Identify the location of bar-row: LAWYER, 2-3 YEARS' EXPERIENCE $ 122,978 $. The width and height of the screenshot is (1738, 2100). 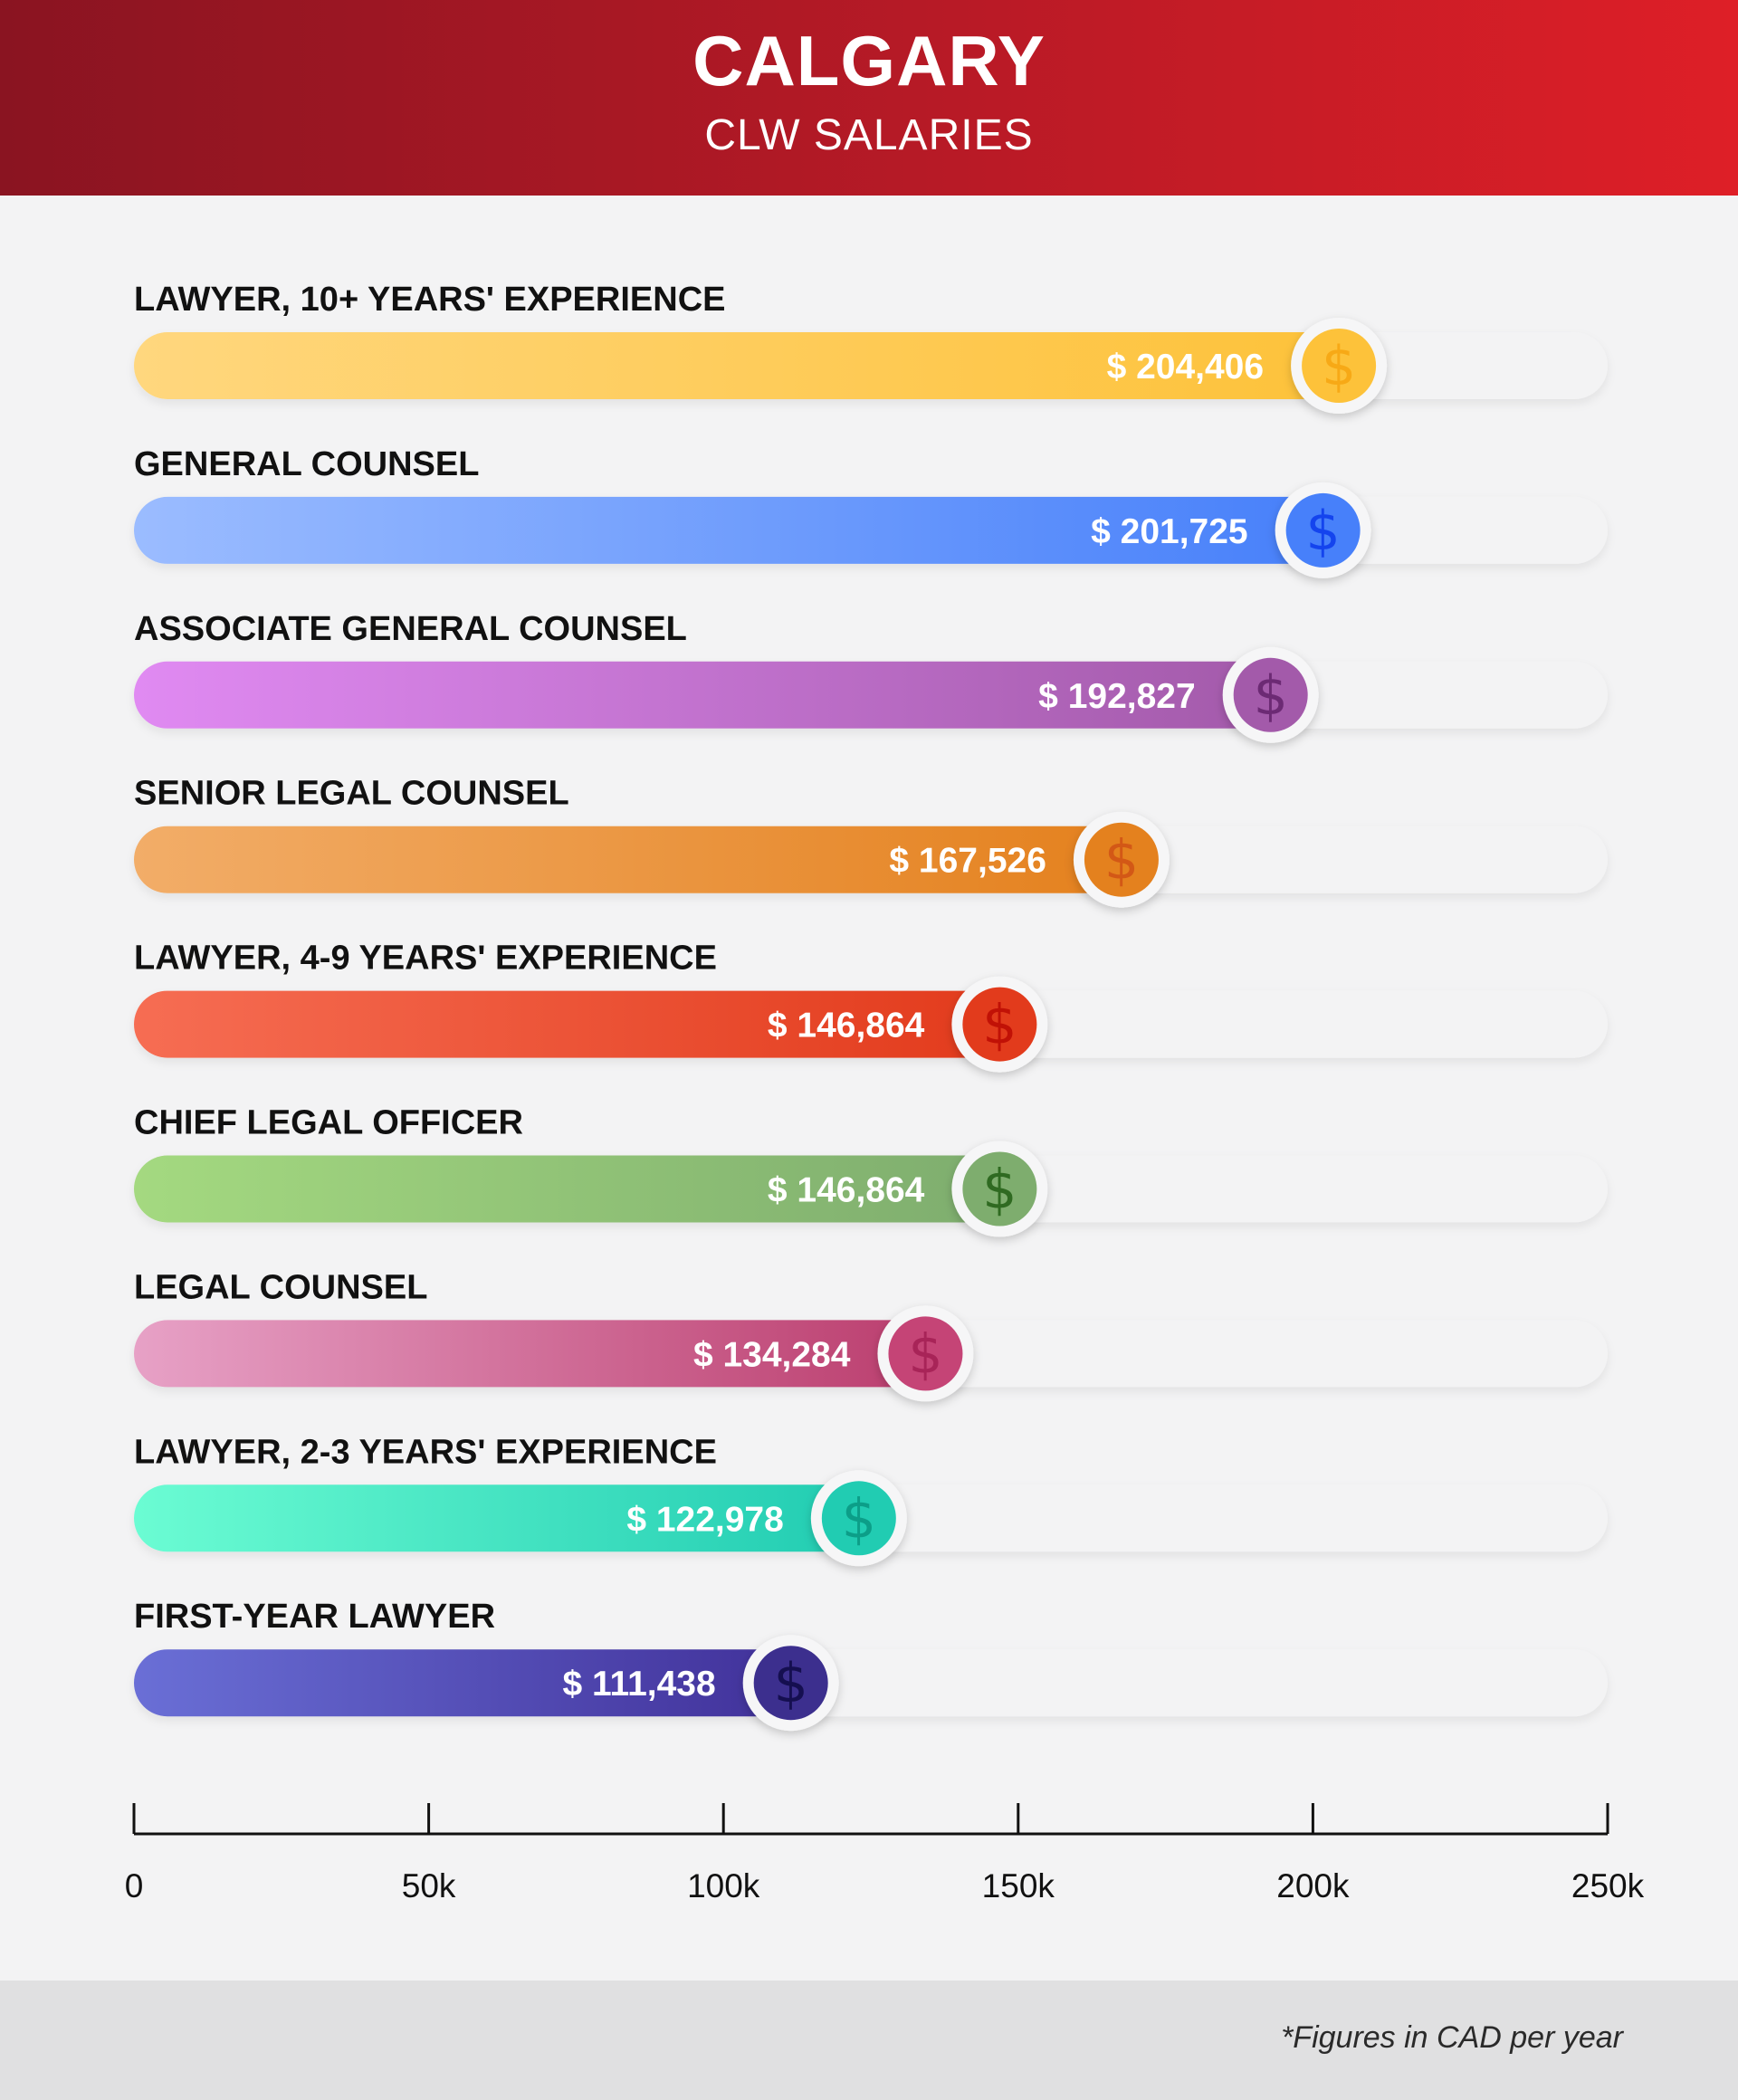
(871, 1500).